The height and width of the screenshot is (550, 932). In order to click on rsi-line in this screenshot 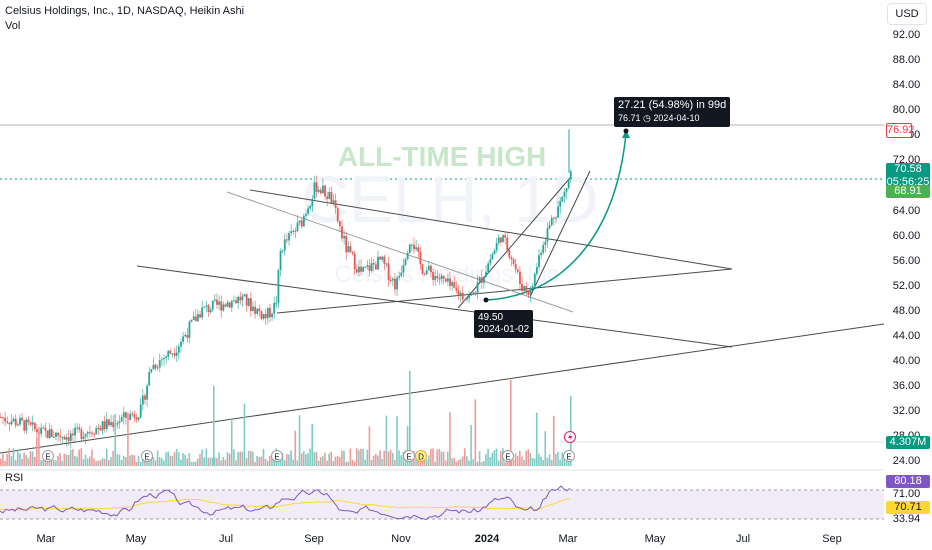, I will do `click(285, 503)`.